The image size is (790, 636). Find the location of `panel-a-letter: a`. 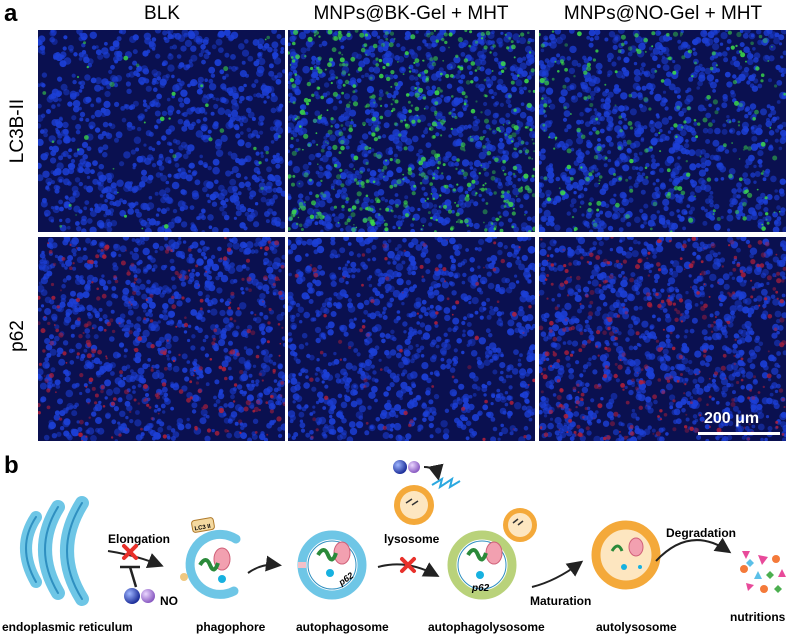

panel-a-letter: a is located at coordinates (11, 13).